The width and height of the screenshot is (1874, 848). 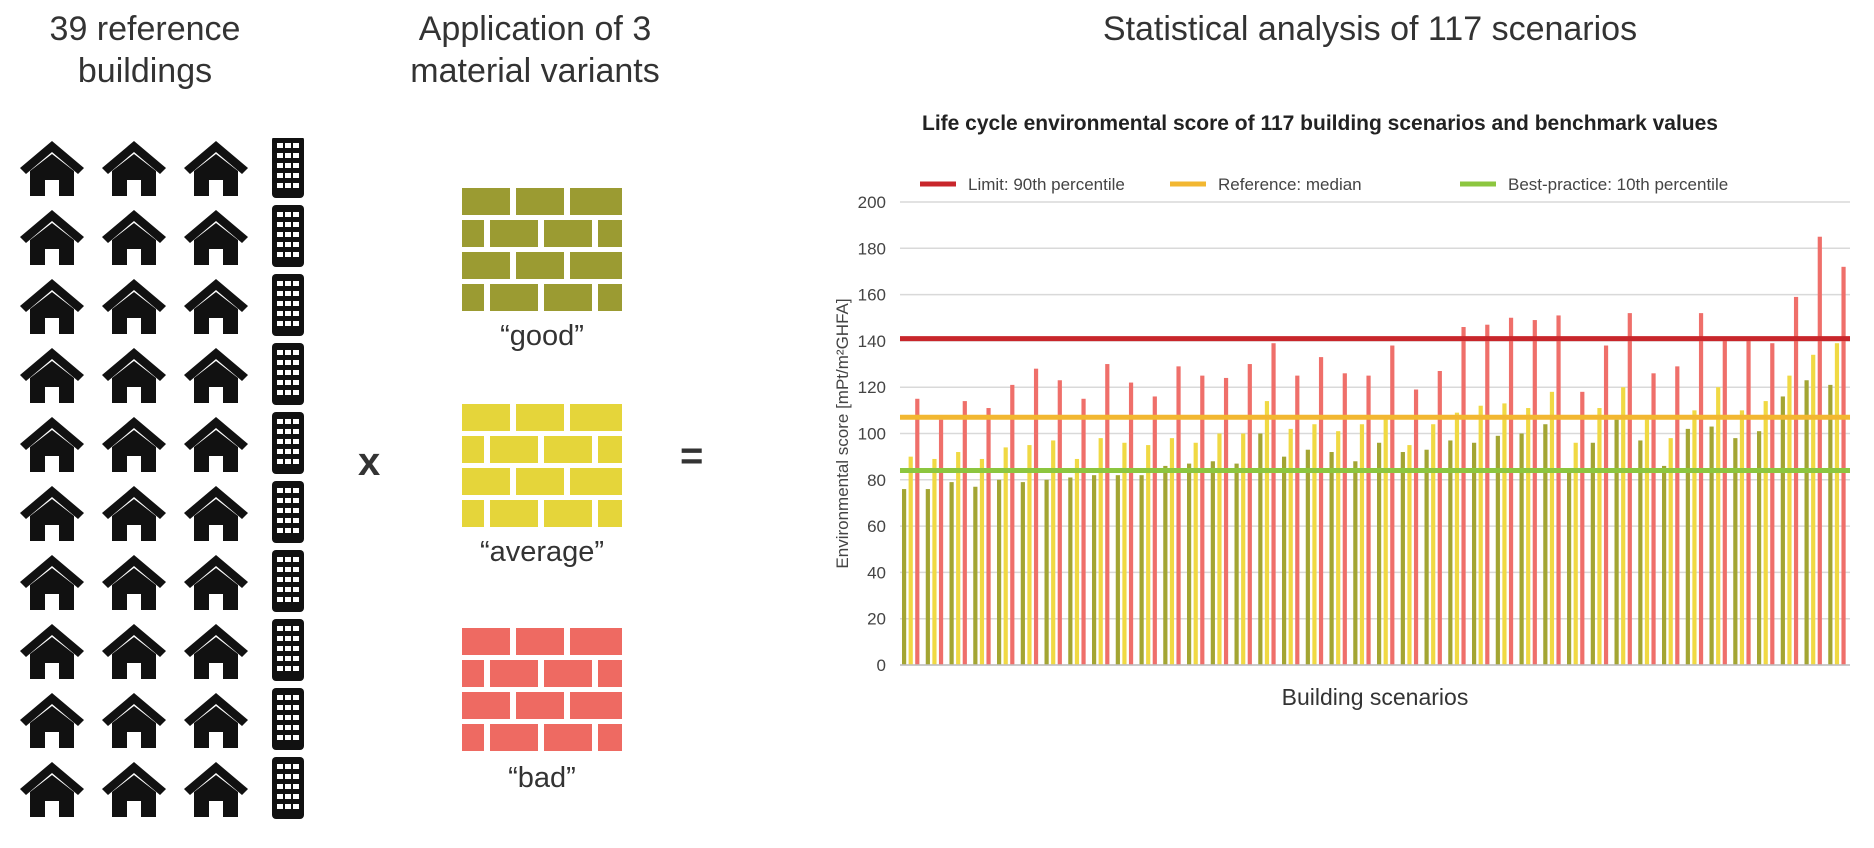 What do you see at coordinates (542, 336) in the screenshot?
I see `variant-label-good: “good”` at bounding box center [542, 336].